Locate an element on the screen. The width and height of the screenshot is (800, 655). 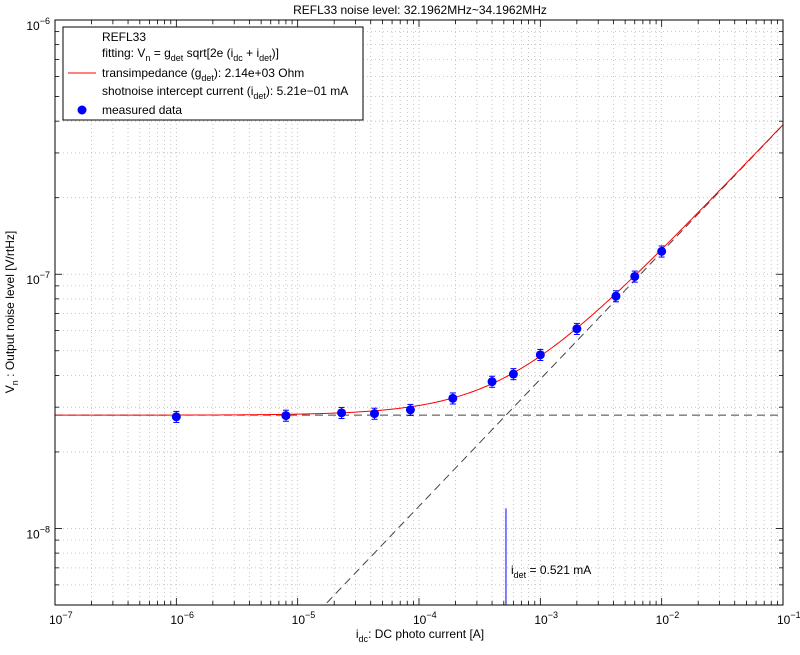
legend-box is located at coordinates (213, 73).